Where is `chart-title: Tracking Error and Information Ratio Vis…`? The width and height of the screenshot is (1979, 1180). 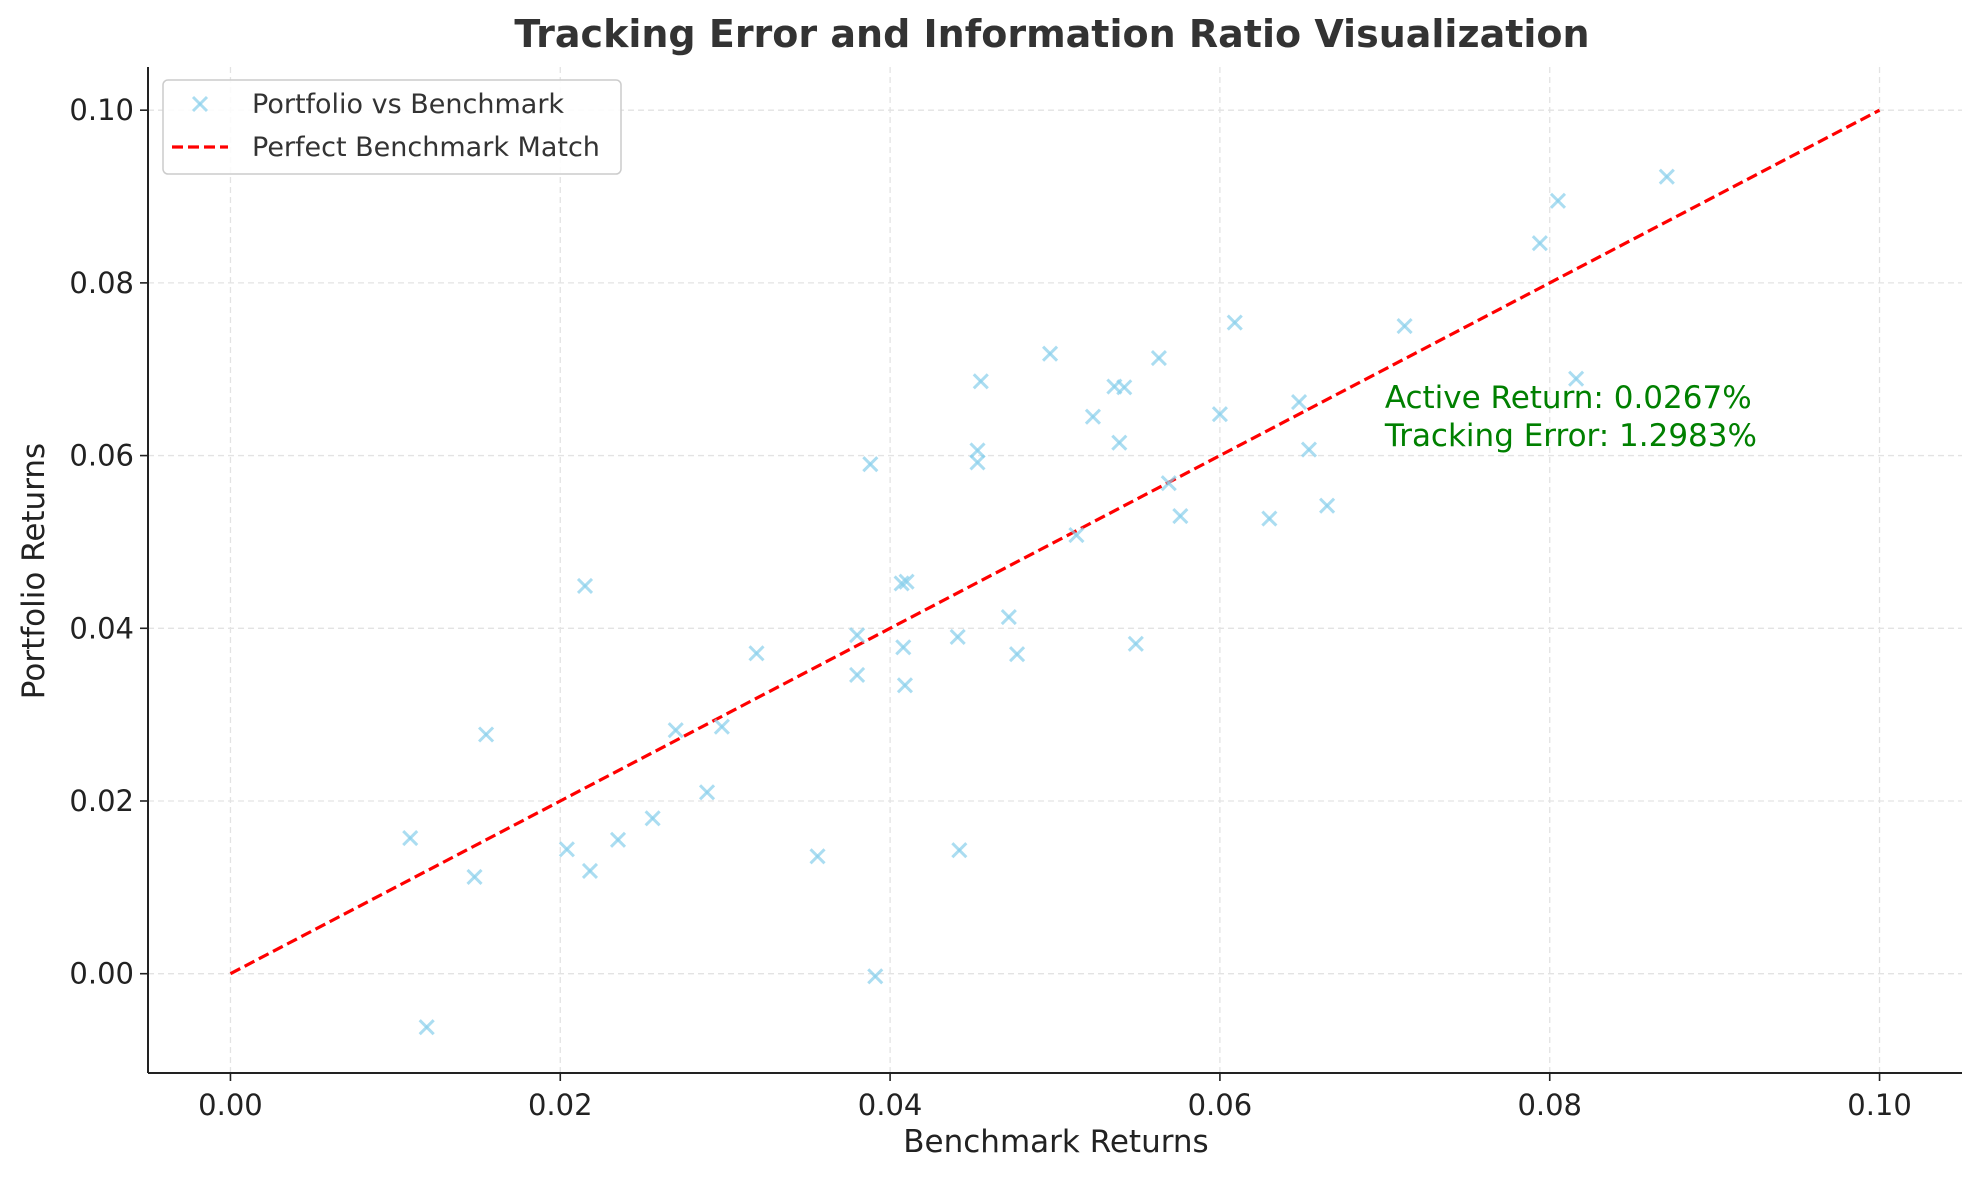 chart-title: Tracking Error and Information Ratio Vis… is located at coordinates (1051, 34).